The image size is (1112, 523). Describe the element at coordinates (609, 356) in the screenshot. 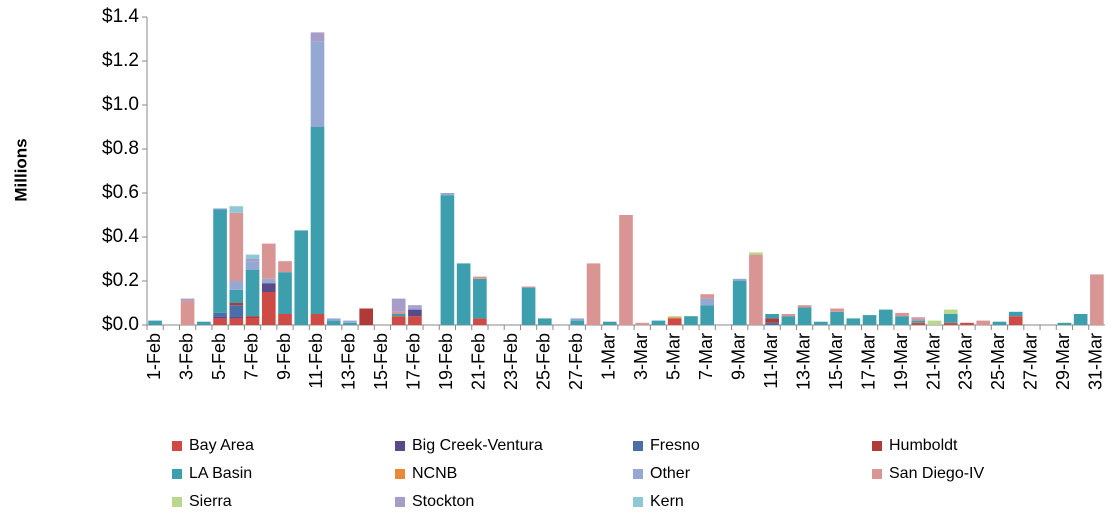

I see `x-tick-label: 1-Mar` at that location.